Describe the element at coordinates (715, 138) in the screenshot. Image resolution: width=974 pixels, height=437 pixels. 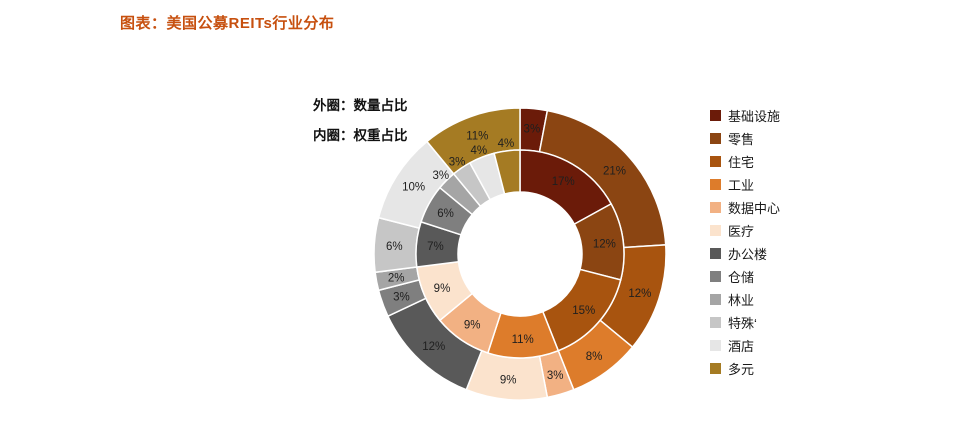
I see `legend-swatch-retail` at that location.